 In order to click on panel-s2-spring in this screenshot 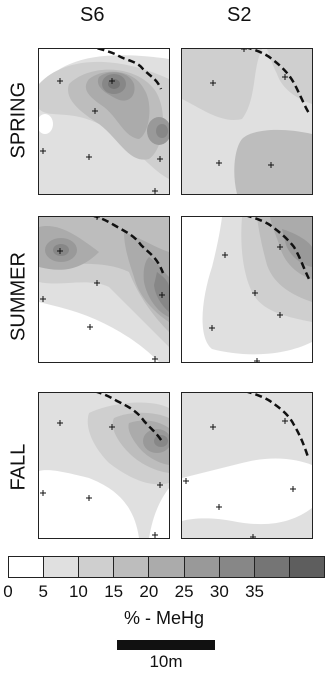, I will do `click(247, 121)`.